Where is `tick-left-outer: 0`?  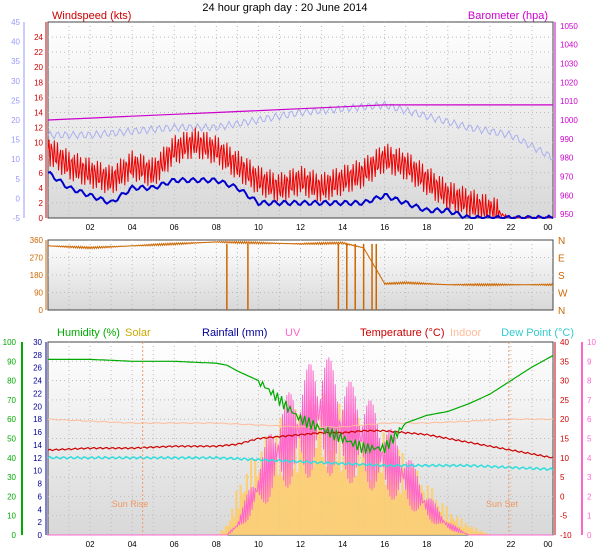
tick-left-outer: 0 is located at coordinates (18, 198).